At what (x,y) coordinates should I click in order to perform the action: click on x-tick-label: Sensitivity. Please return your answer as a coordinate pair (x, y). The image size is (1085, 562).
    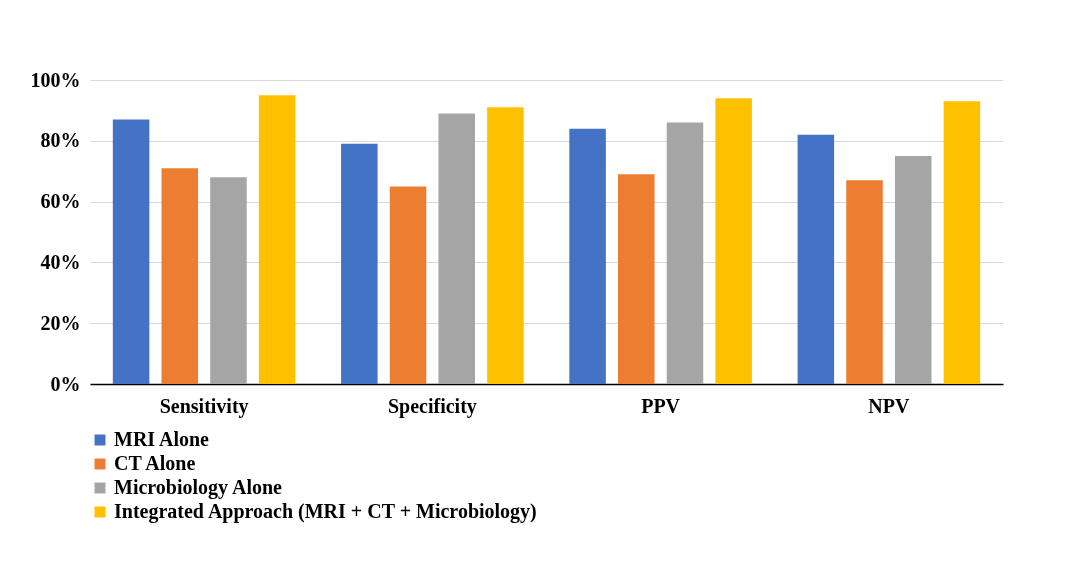
    Looking at the image, I should click on (204, 406).